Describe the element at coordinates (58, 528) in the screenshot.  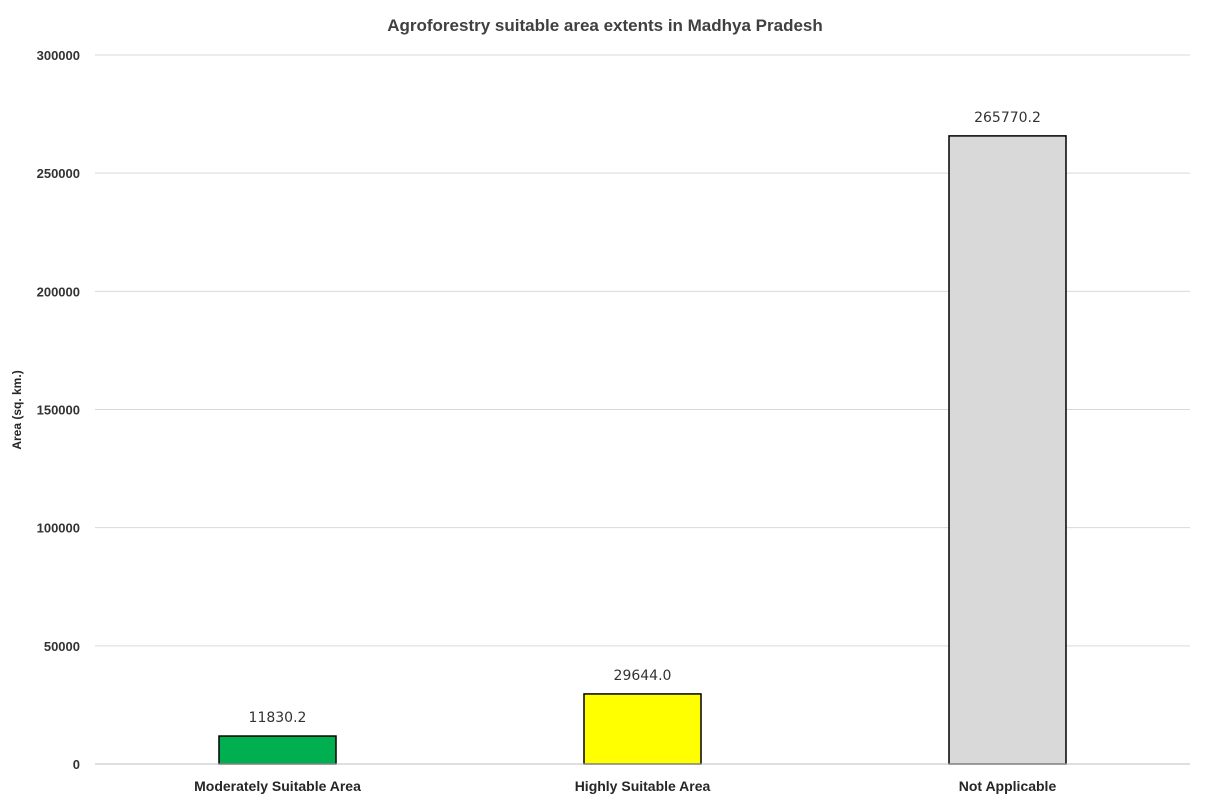
I see `y-tick-label: 100000` at that location.